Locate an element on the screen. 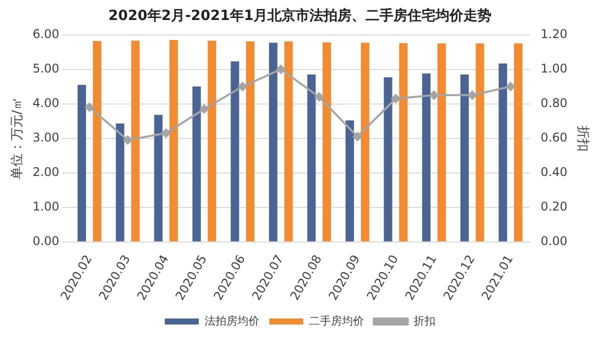 The height and width of the screenshot is (337, 600). y2-tick-label: 0.80 is located at coordinates (554, 103).